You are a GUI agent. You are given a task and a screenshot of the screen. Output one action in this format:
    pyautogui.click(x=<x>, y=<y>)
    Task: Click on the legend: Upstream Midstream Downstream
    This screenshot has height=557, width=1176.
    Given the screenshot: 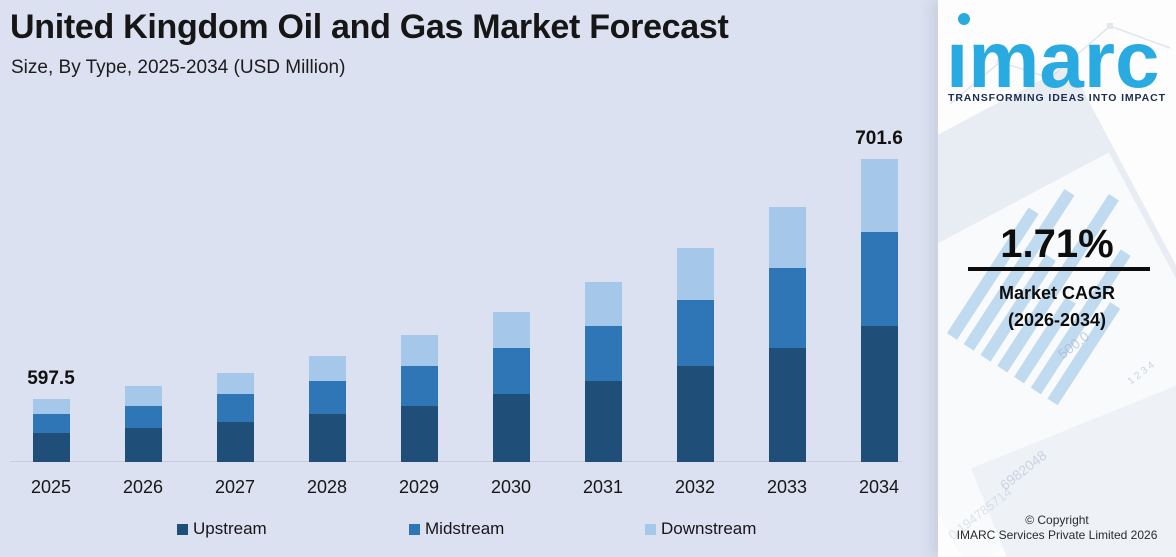 What is the action you would take?
    pyautogui.click(x=469, y=529)
    